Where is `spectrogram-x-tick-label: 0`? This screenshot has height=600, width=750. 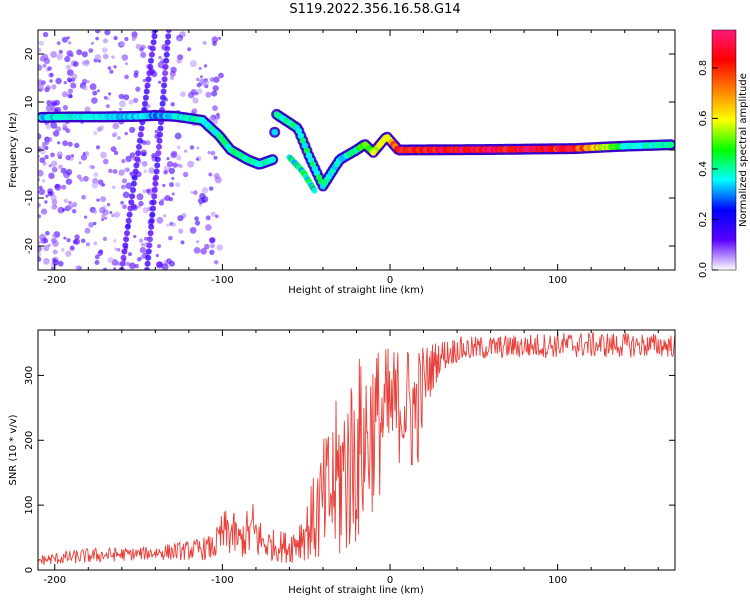 spectrogram-x-tick-label: 0 is located at coordinates (390, 280).